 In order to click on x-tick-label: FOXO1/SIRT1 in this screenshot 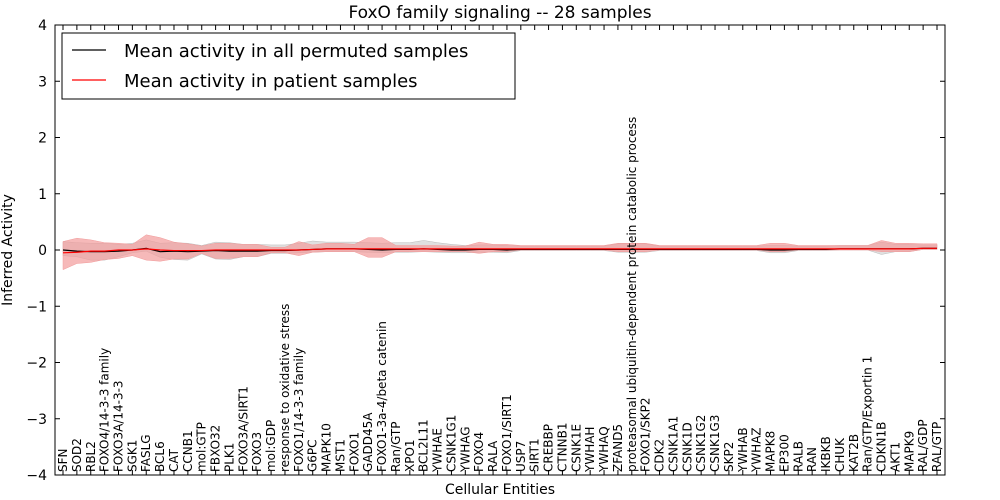, I will do `click(507, 433)`.